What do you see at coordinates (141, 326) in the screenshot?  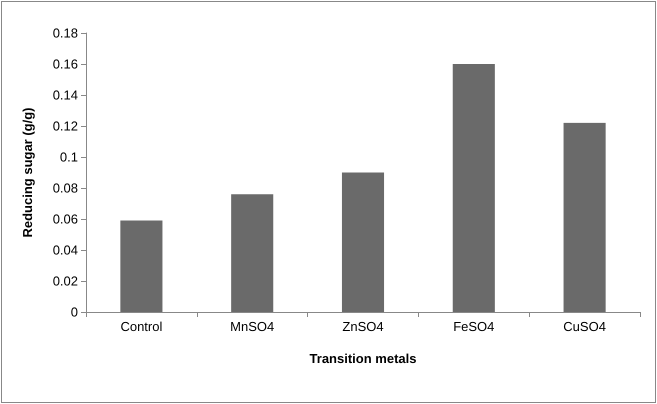 I see `x-tick-label: Control` at bounding box center [141, 326].